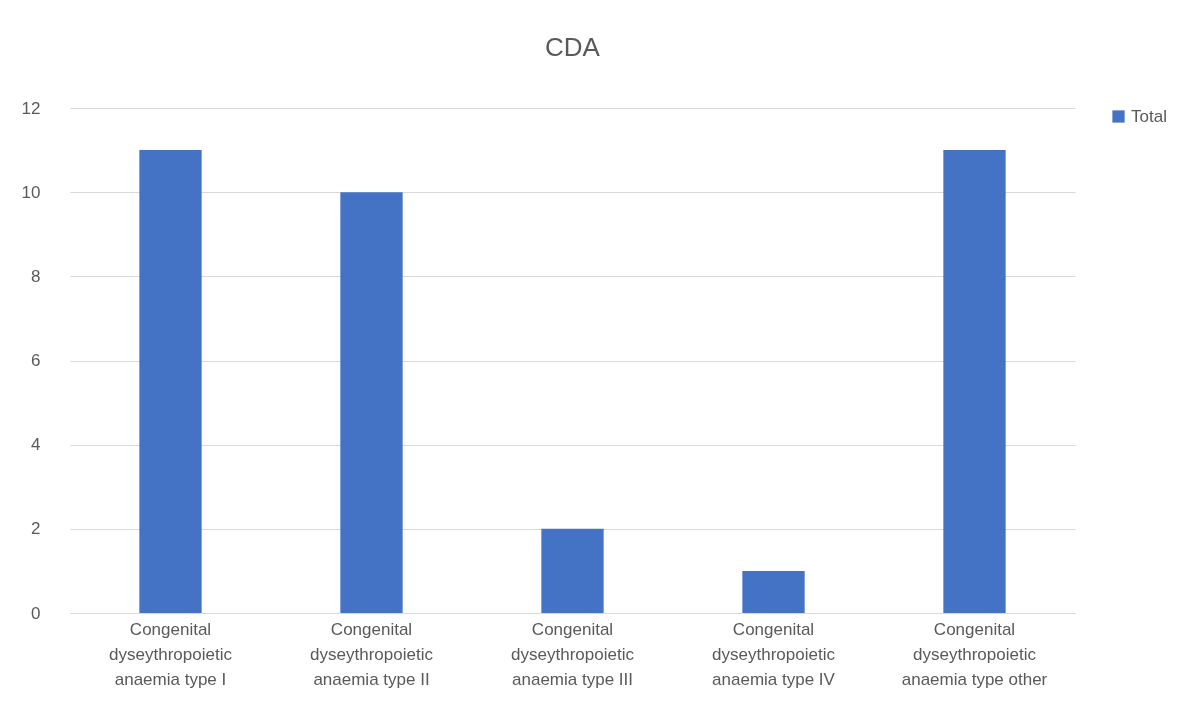  What do you see at coordinates (36, 613) in the screenshot?
I see `y-tick-label: 0` at bounding box center [36, 613].